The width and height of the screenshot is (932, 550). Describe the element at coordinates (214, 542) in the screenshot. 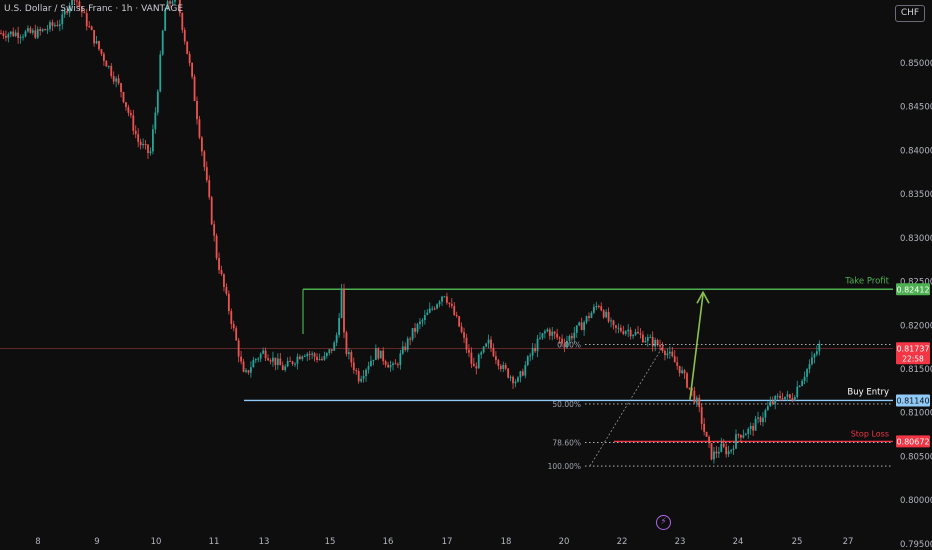

I see `x-tick-label: 11` at that location.